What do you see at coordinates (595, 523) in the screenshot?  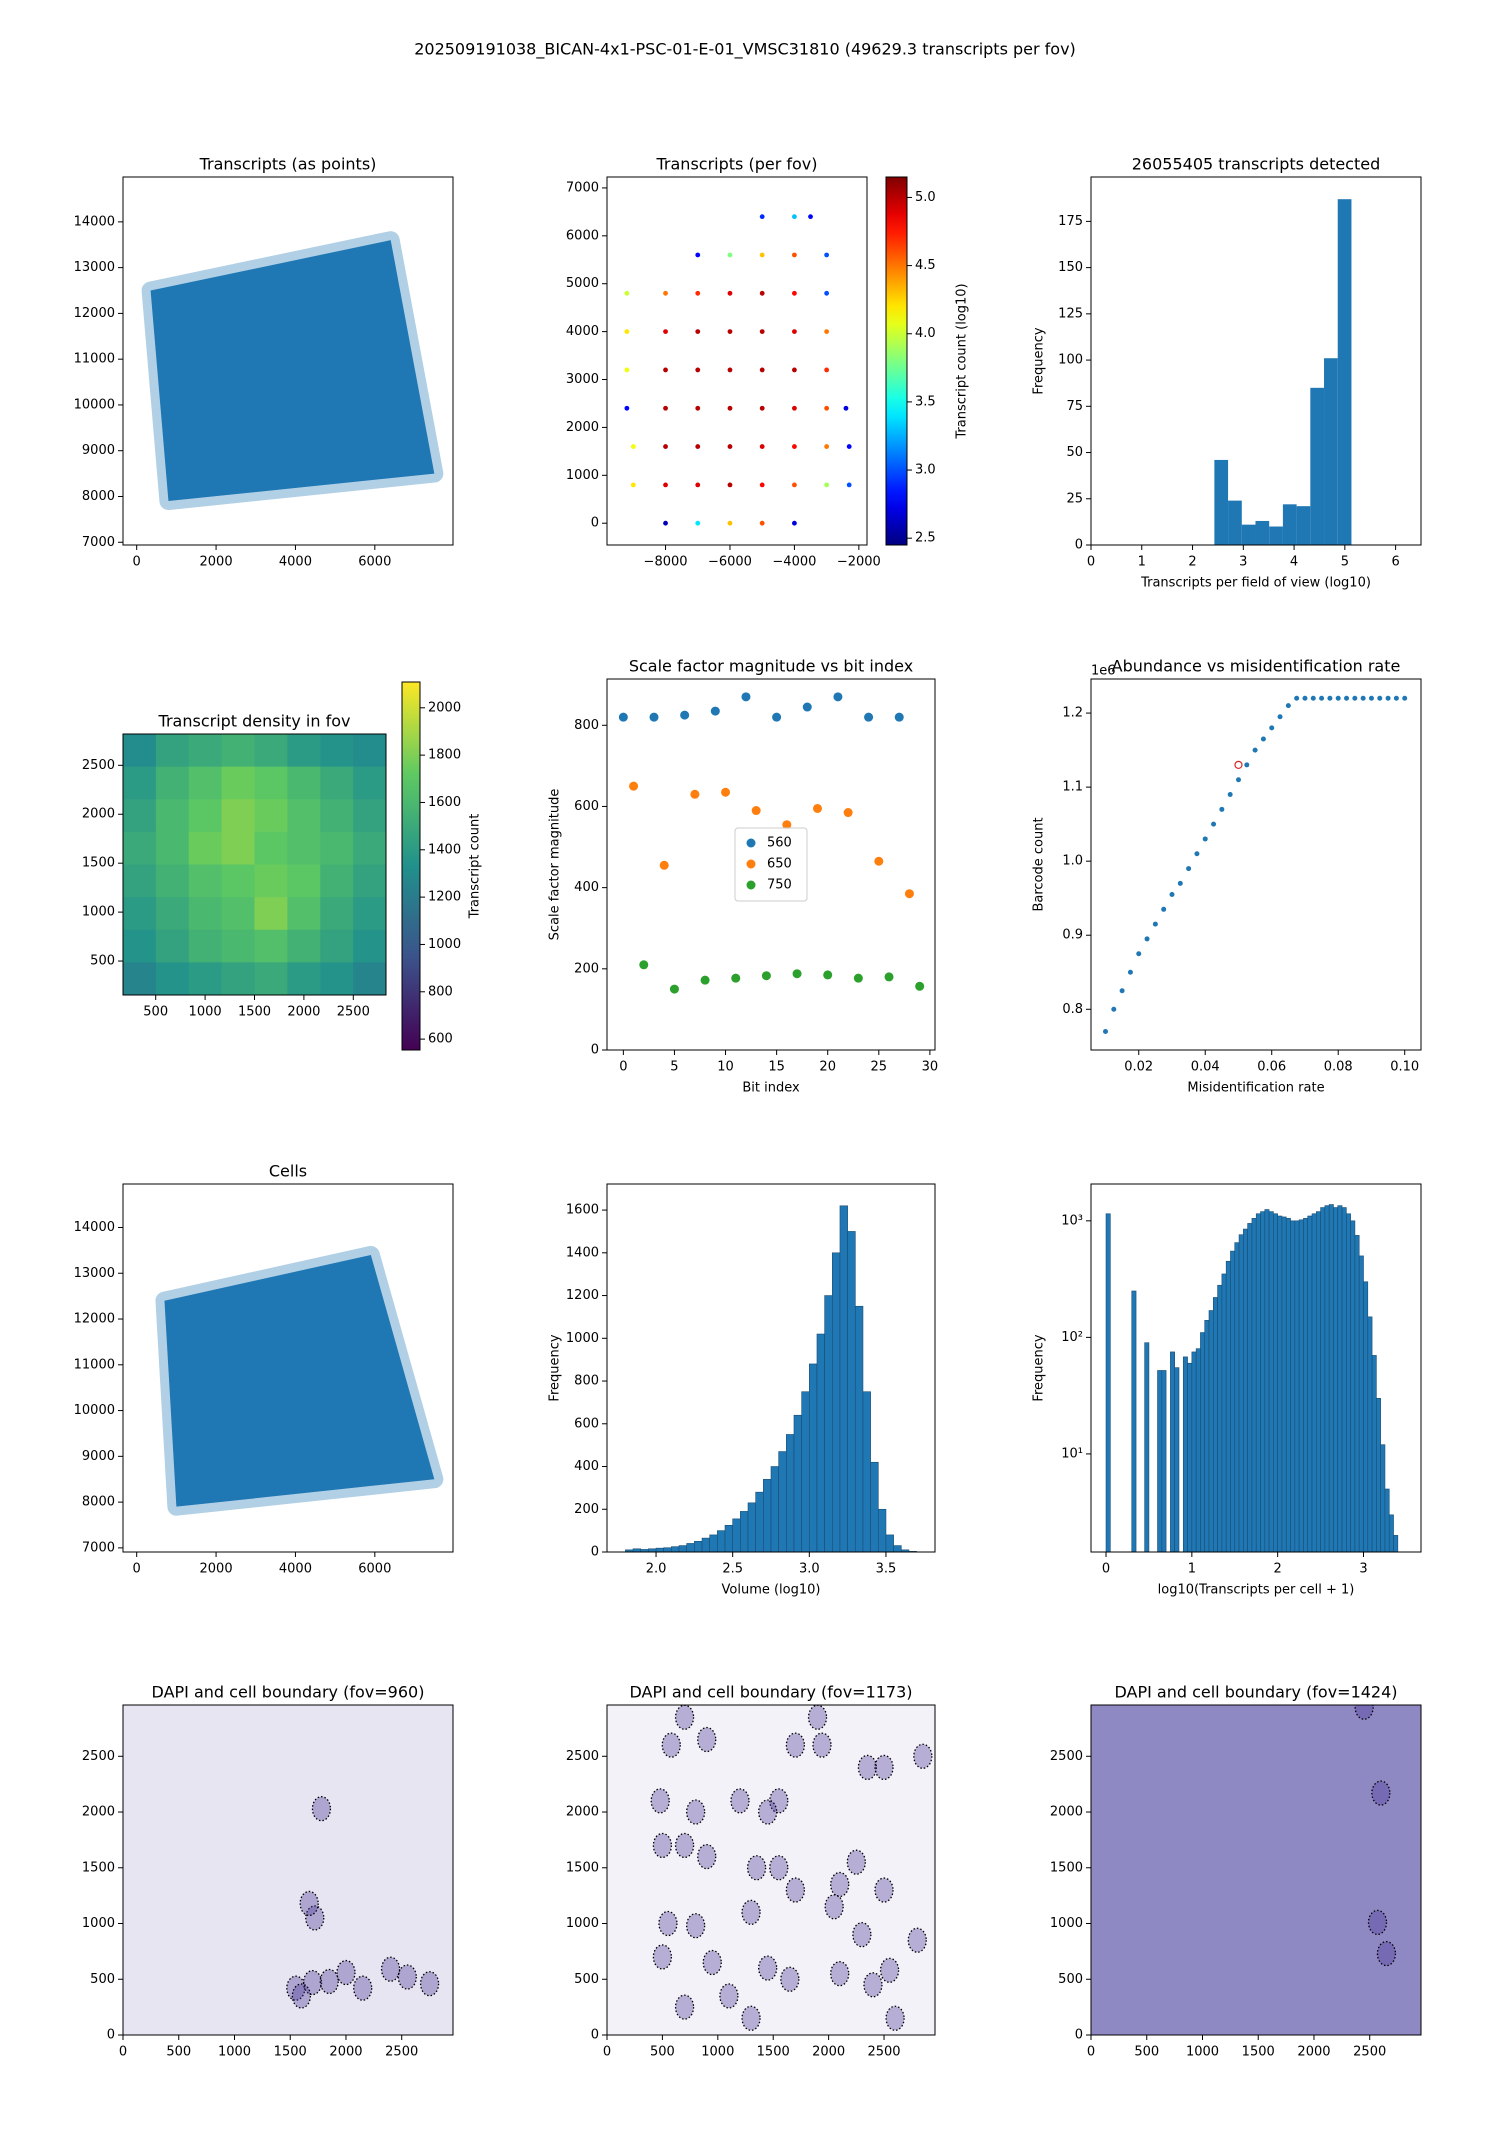 I see `y-tick-label: 0` at bounding box center [595, 523].